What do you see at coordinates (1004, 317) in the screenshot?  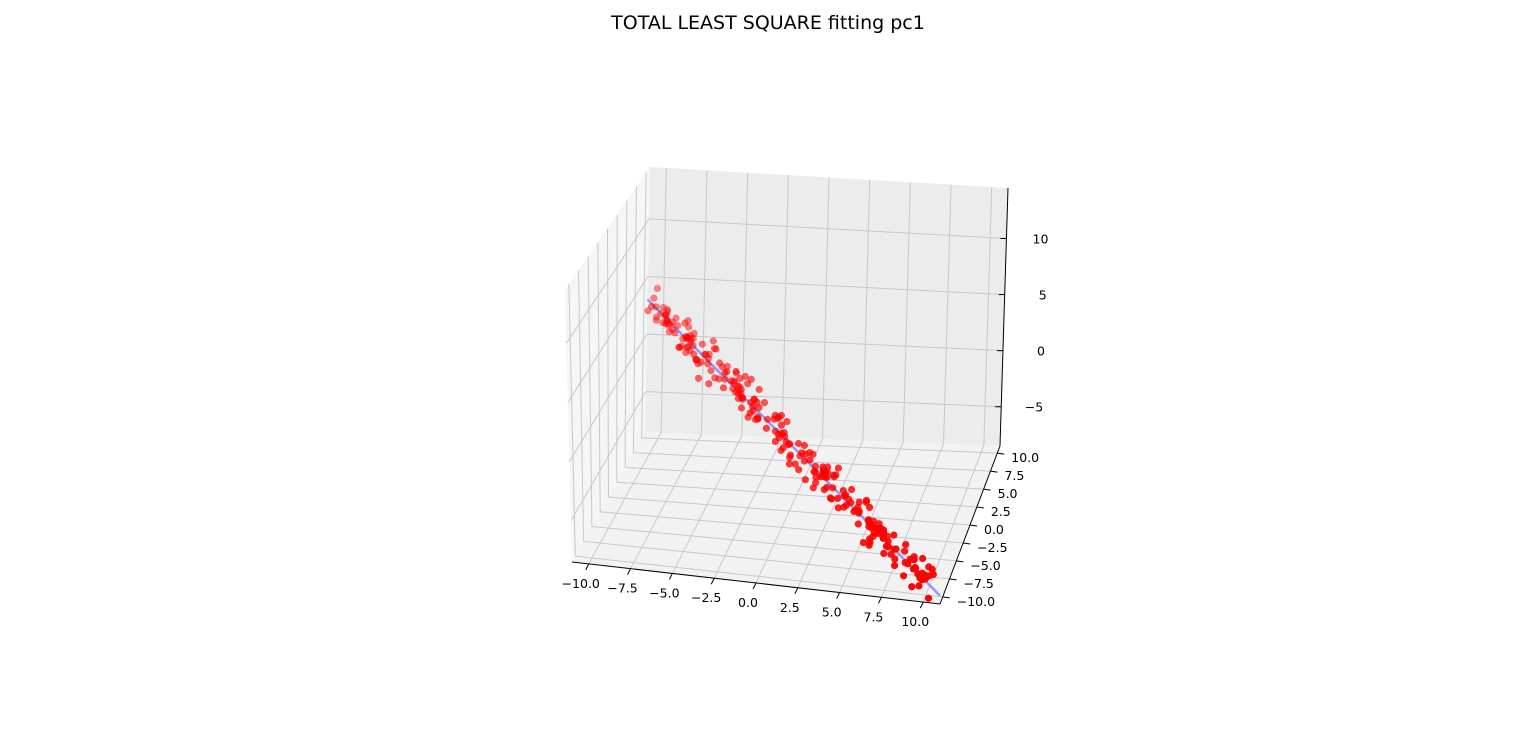 I see `z-axis-line` at bounding box center [1004, 317].